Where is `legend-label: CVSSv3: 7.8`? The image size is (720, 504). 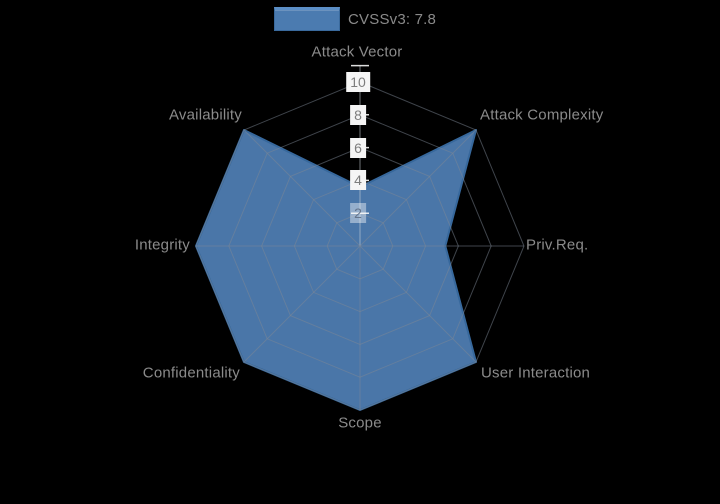 legend-label: CVSSv3: 7.8 is located at coordinates (392, 19).